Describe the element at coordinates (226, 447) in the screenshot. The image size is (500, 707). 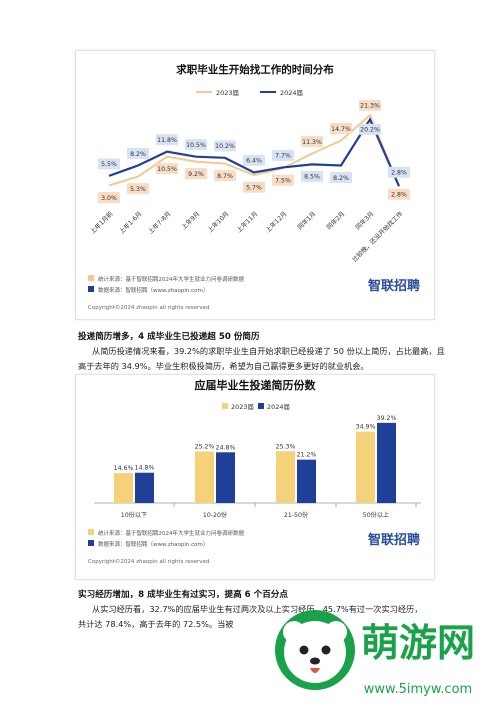
I see `data-label: 24.8%` at that location.